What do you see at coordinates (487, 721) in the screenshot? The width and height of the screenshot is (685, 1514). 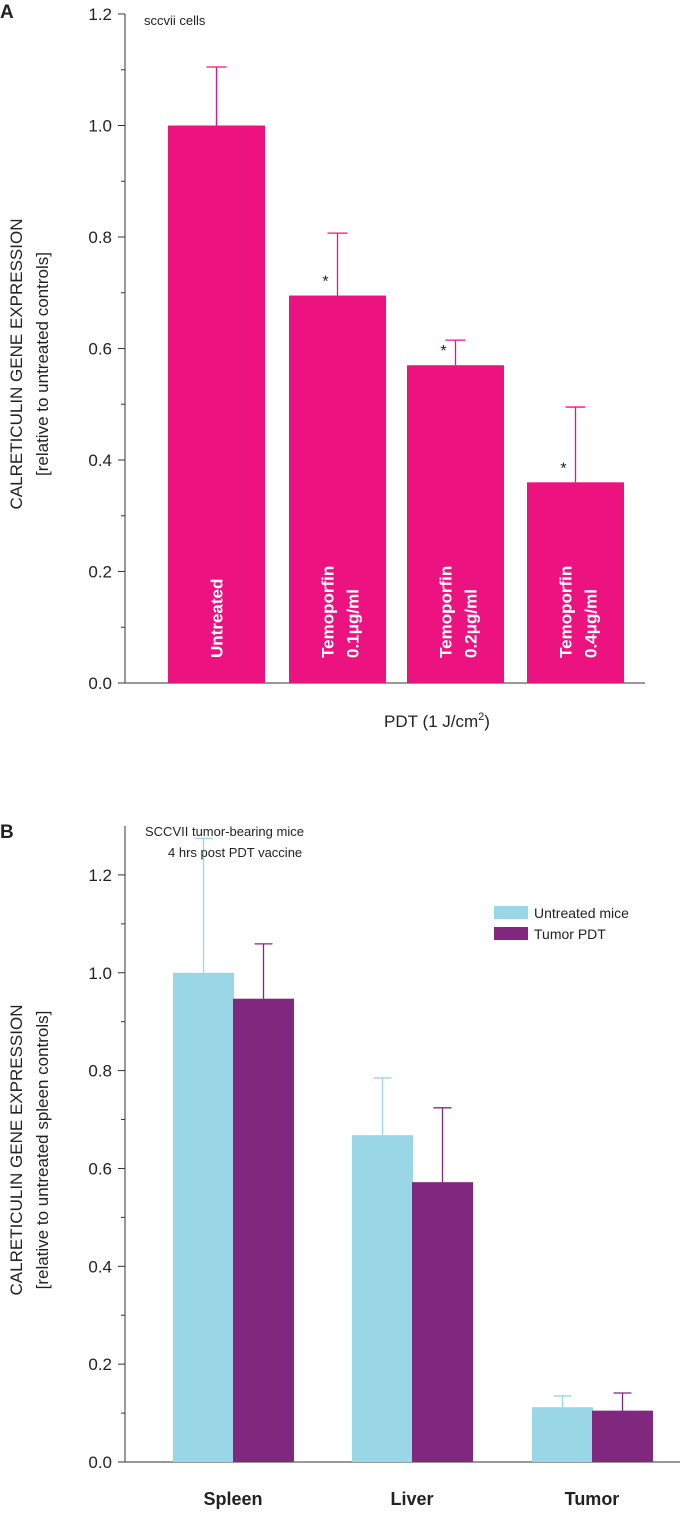 I see `panel-a-xlabel-close: )` at bounding box center [487, 721].